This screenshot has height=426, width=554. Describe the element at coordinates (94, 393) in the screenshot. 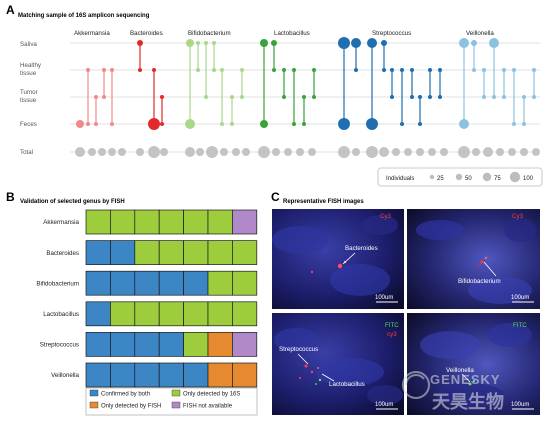

I see `fish-legend-swatch` at that location.